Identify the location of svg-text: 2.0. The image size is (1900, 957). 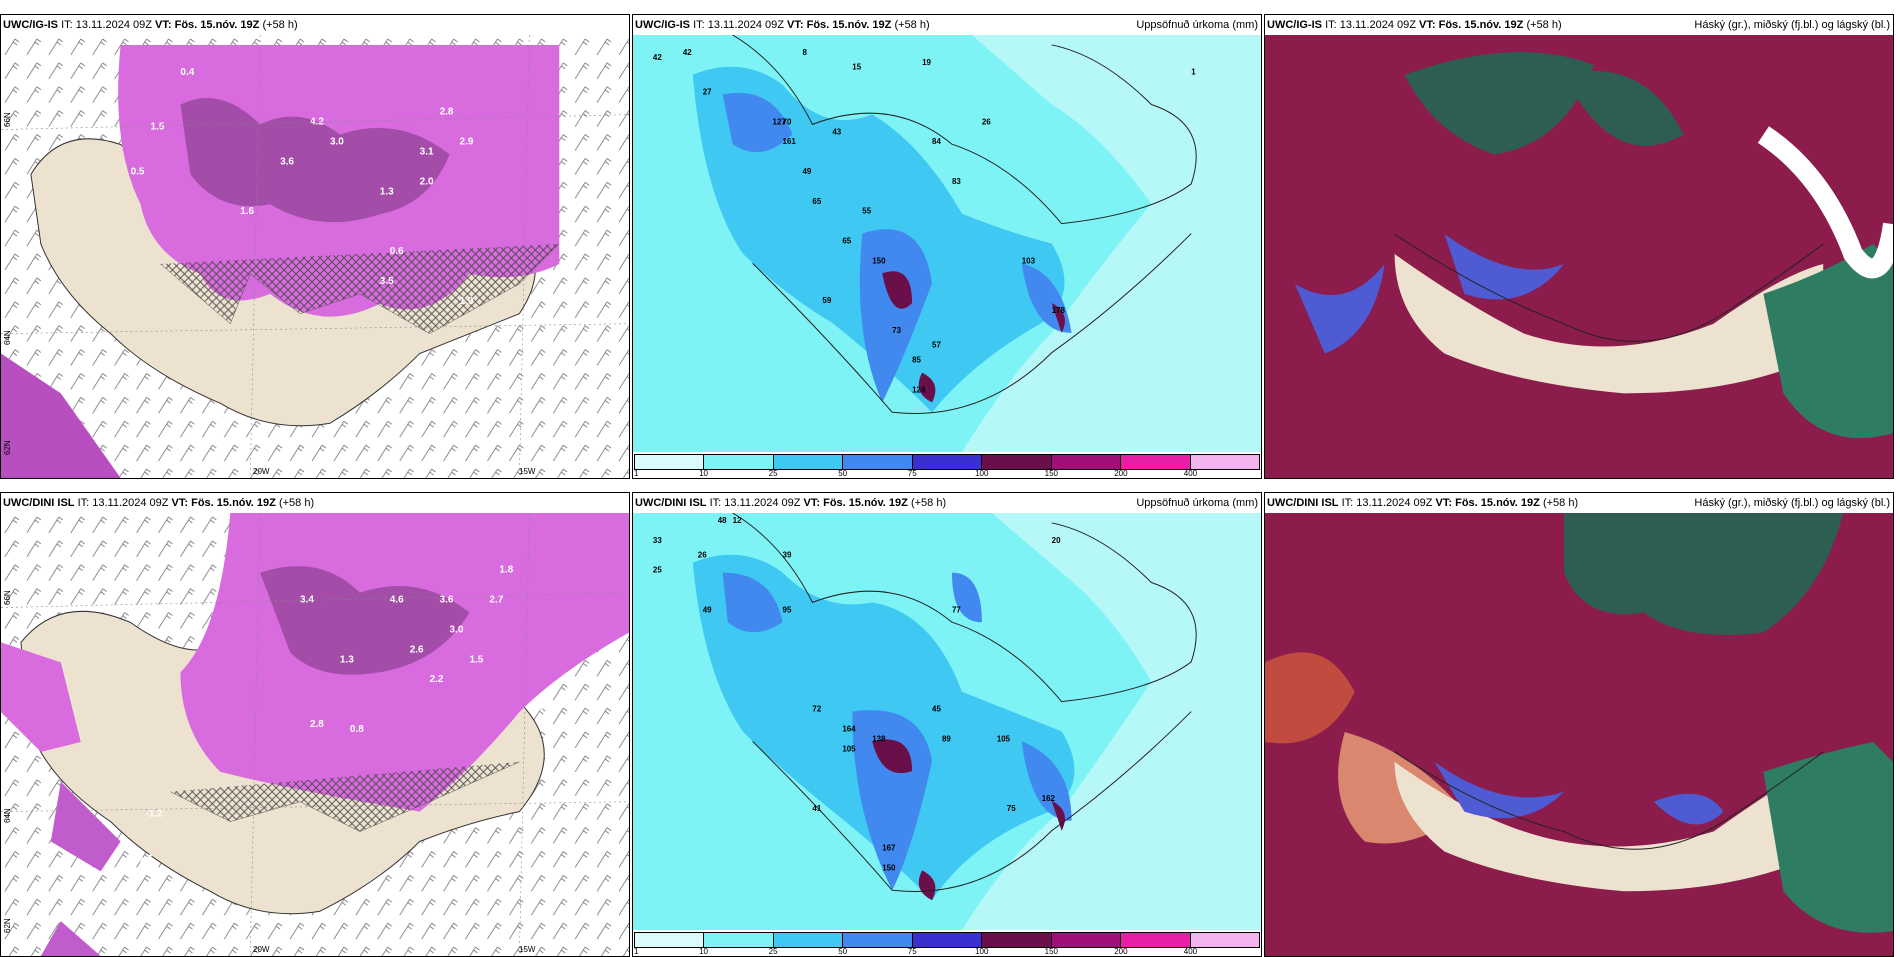
(427, 181).